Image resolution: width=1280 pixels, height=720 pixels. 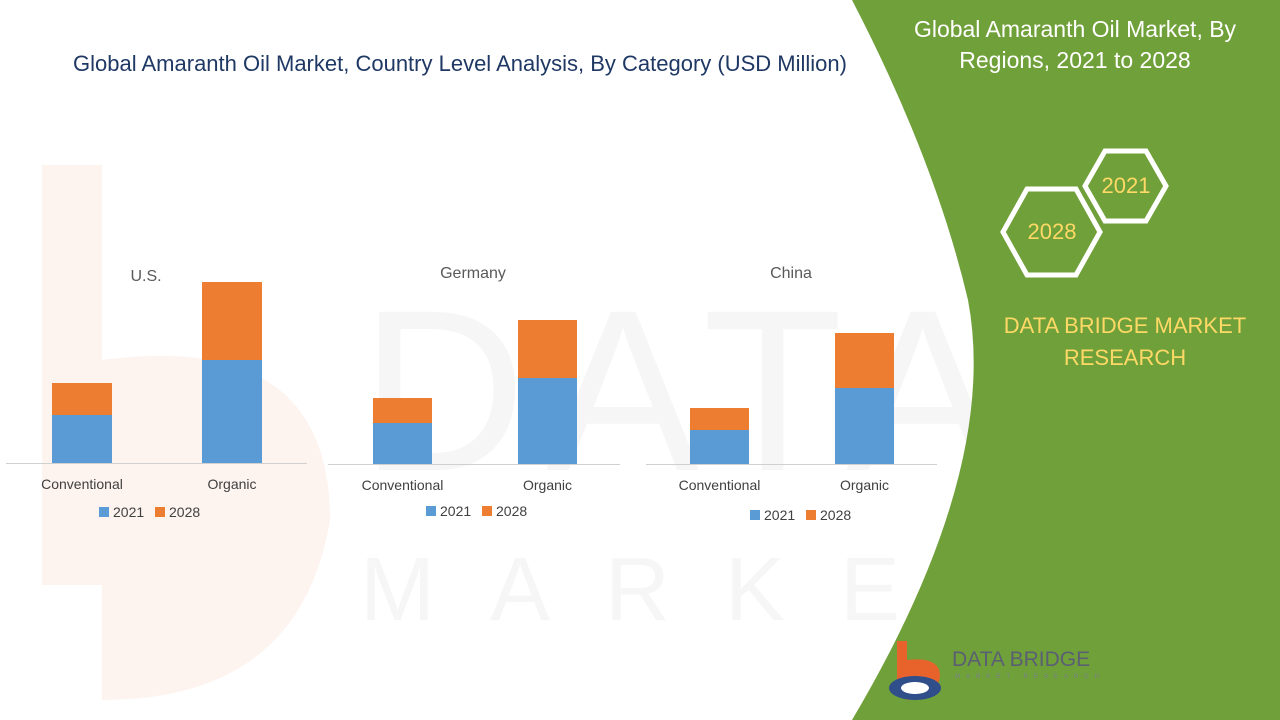 I want to click on category-label-china-conventional: Conventional, so click(x=720, y=485).